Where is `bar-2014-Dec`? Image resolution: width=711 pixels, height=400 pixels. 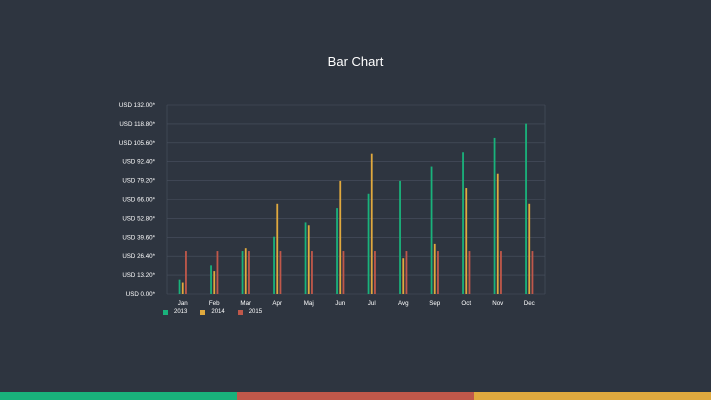
bar-2014-Dec is located at coordinates (529, 248).